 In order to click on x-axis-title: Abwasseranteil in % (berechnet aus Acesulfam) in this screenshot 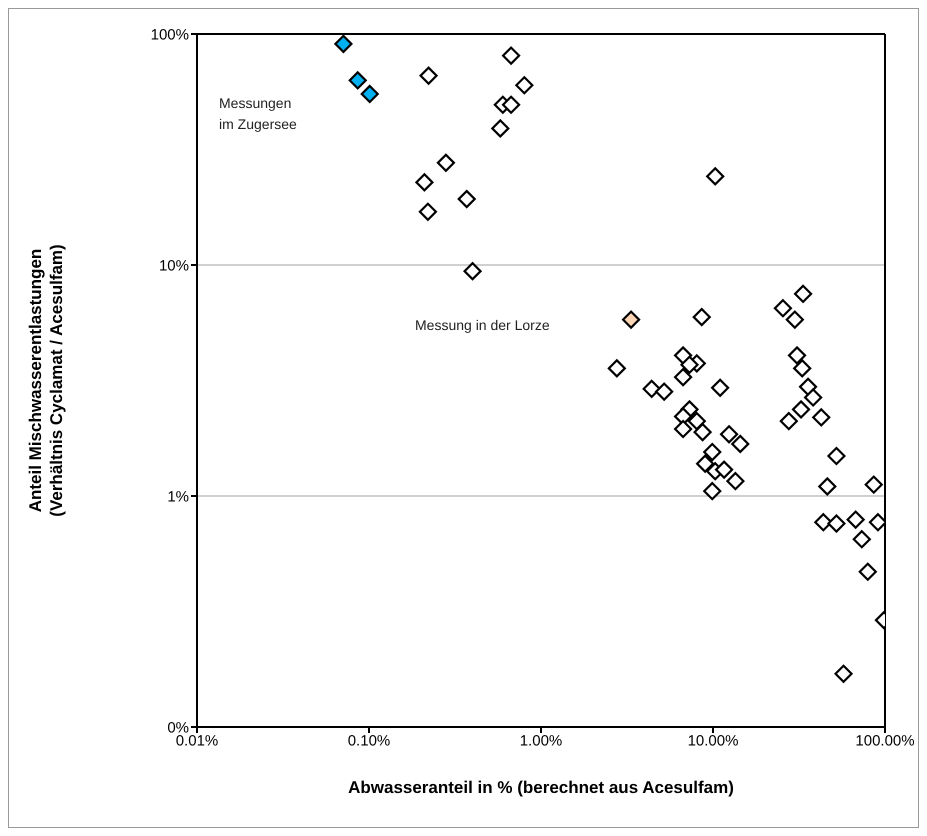, I will do `click(541, 787)`.